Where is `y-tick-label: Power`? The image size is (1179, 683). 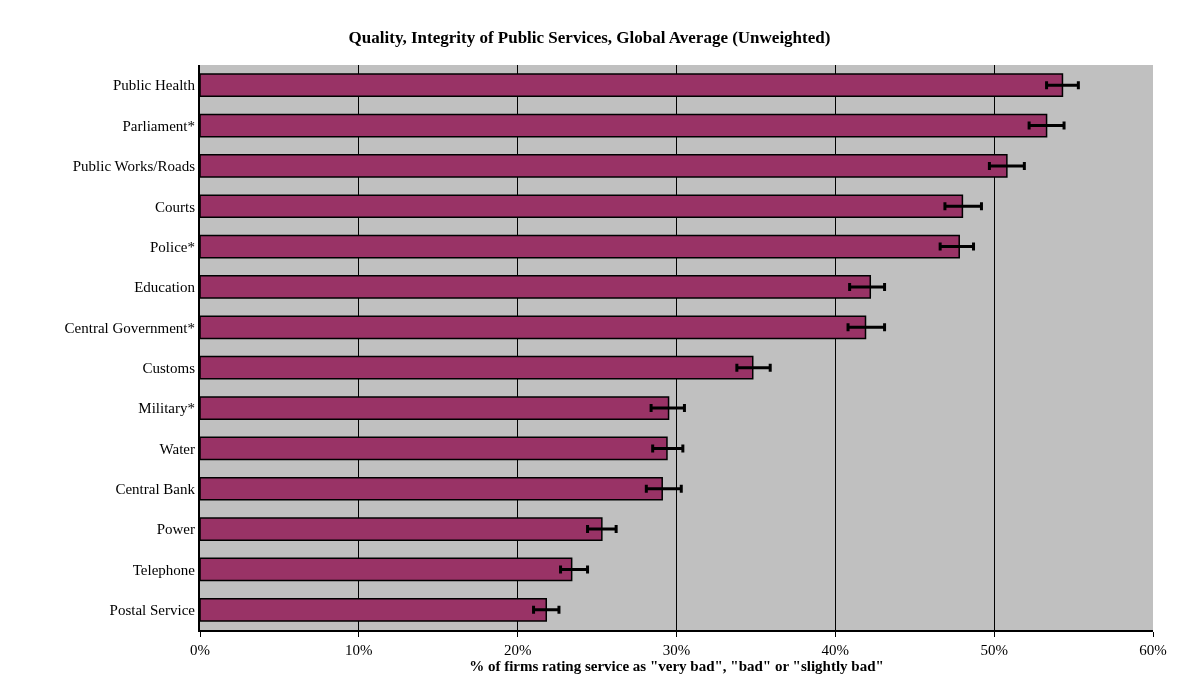 y-tick-label: Power is located at coordinates (175, 529).